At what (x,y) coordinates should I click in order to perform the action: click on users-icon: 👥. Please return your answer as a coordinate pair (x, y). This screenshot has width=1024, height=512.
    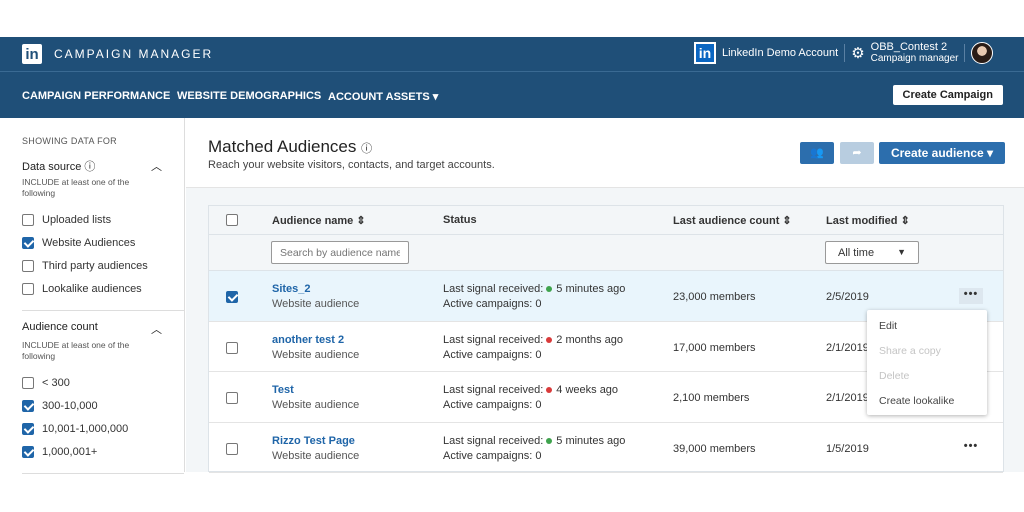
    Looking at the image, I should click on (817, 153).